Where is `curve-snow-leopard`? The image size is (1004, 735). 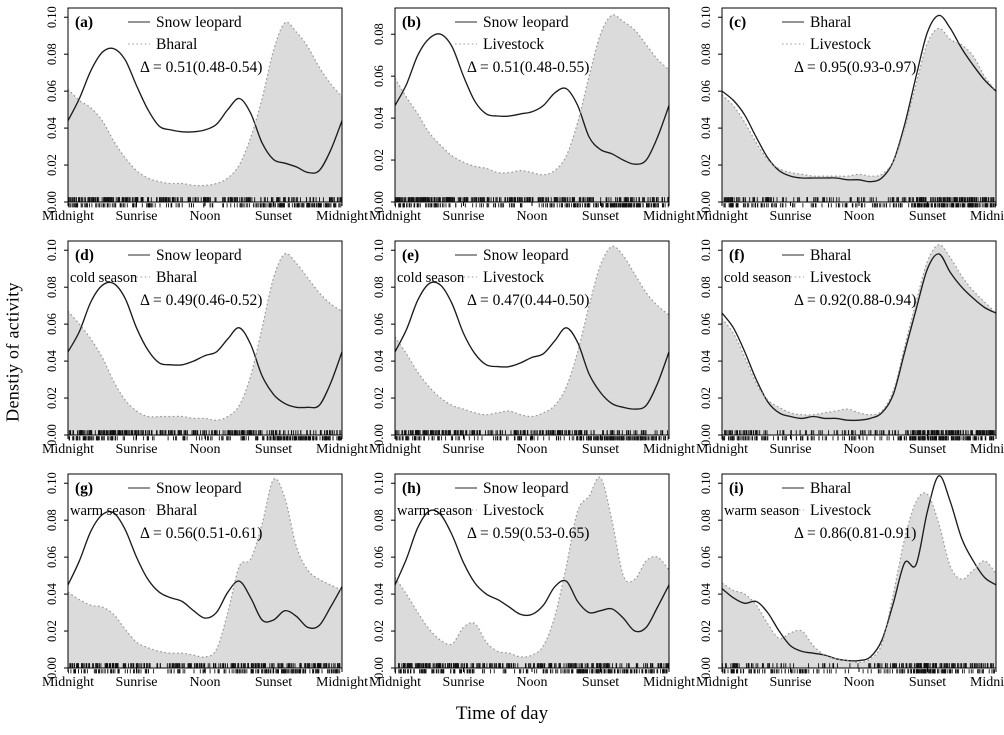 curve-snow-leopard is located at coordinates (205, 345).